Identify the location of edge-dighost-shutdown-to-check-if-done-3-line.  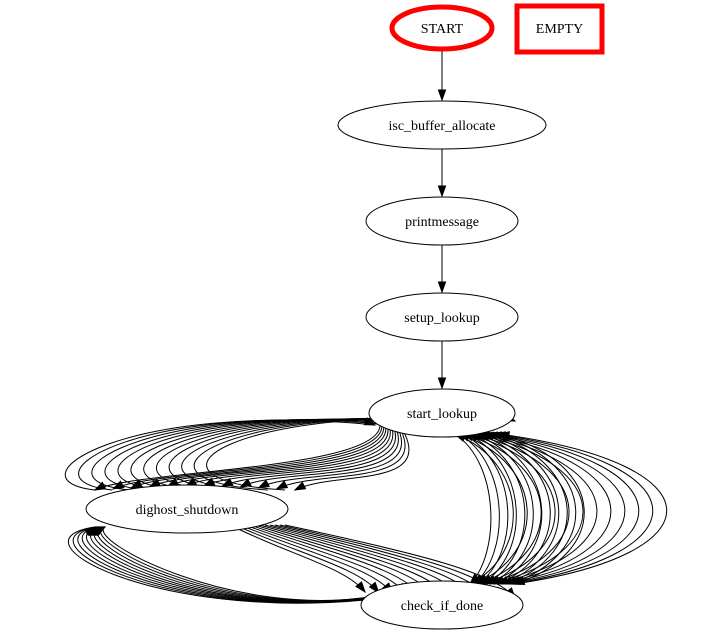
(316, 559).